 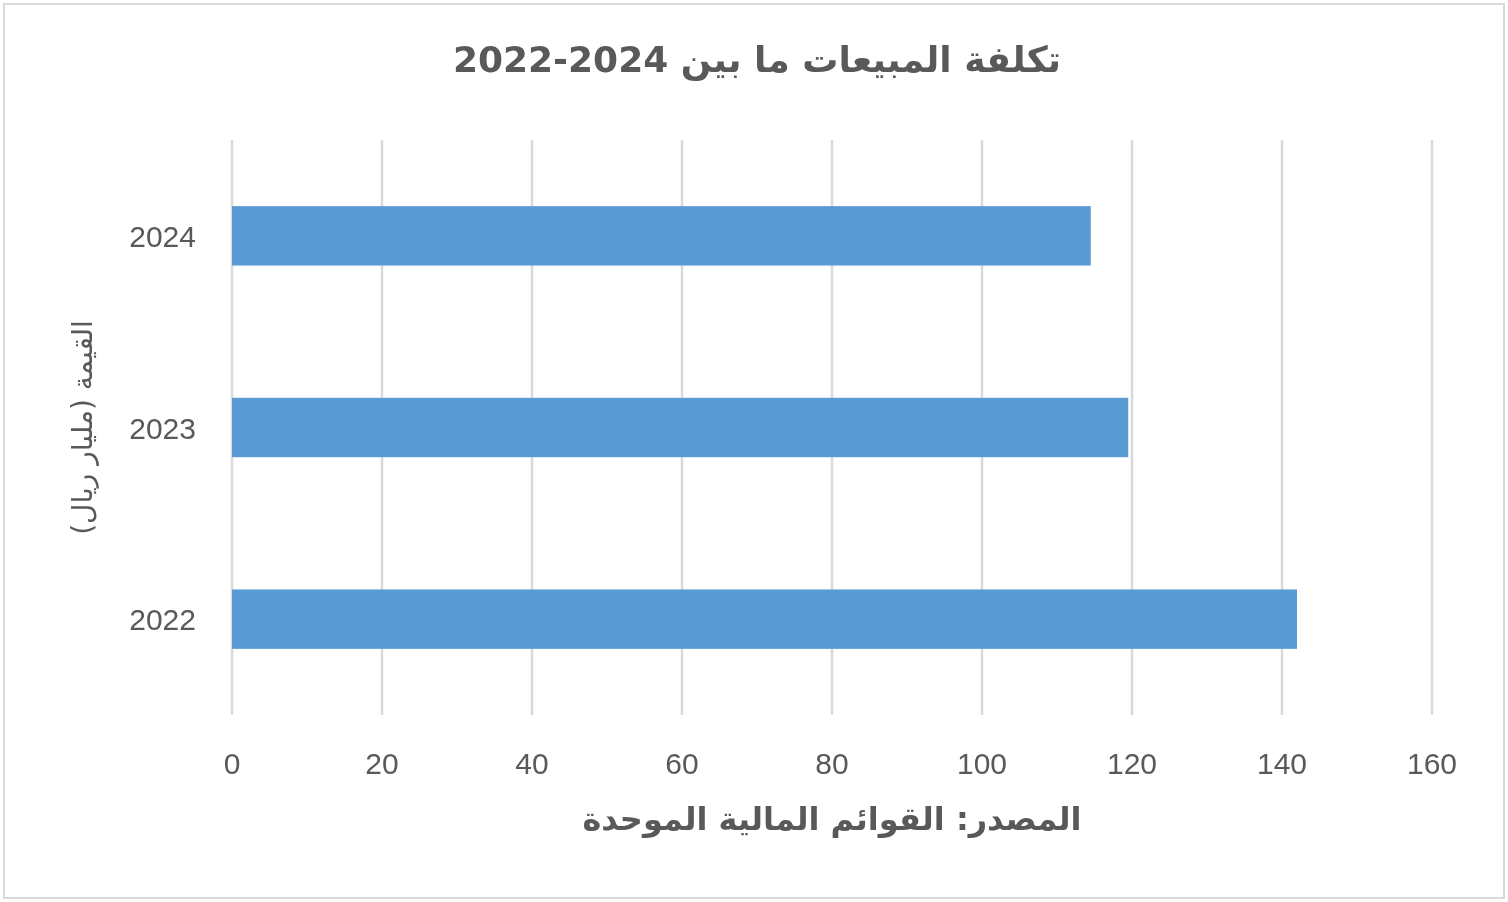 I want to click on x-tick-label: 80, so click(x=832, y=763).